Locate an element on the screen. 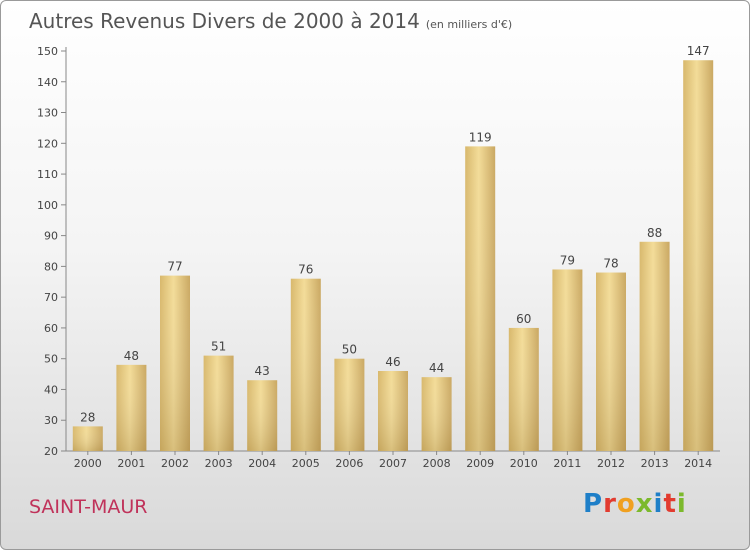 This screenshot has width=750, height=550. y-tick-label: 130 is located at coordinates (47, 113).